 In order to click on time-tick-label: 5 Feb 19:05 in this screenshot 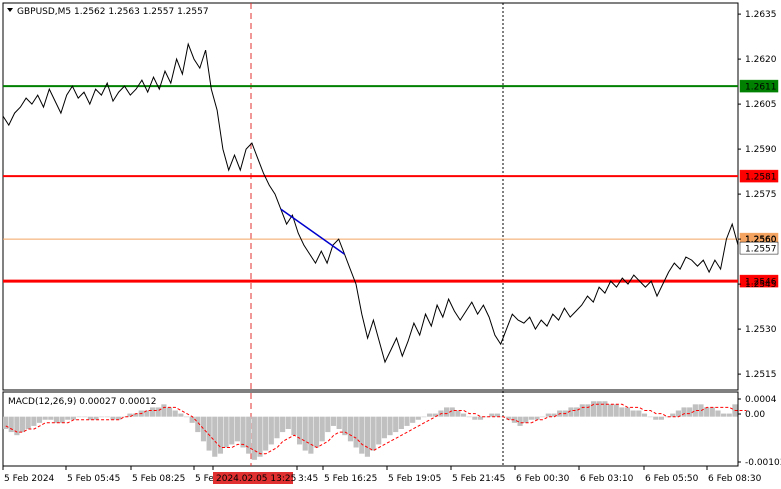, I will do `click(414, 479)`.